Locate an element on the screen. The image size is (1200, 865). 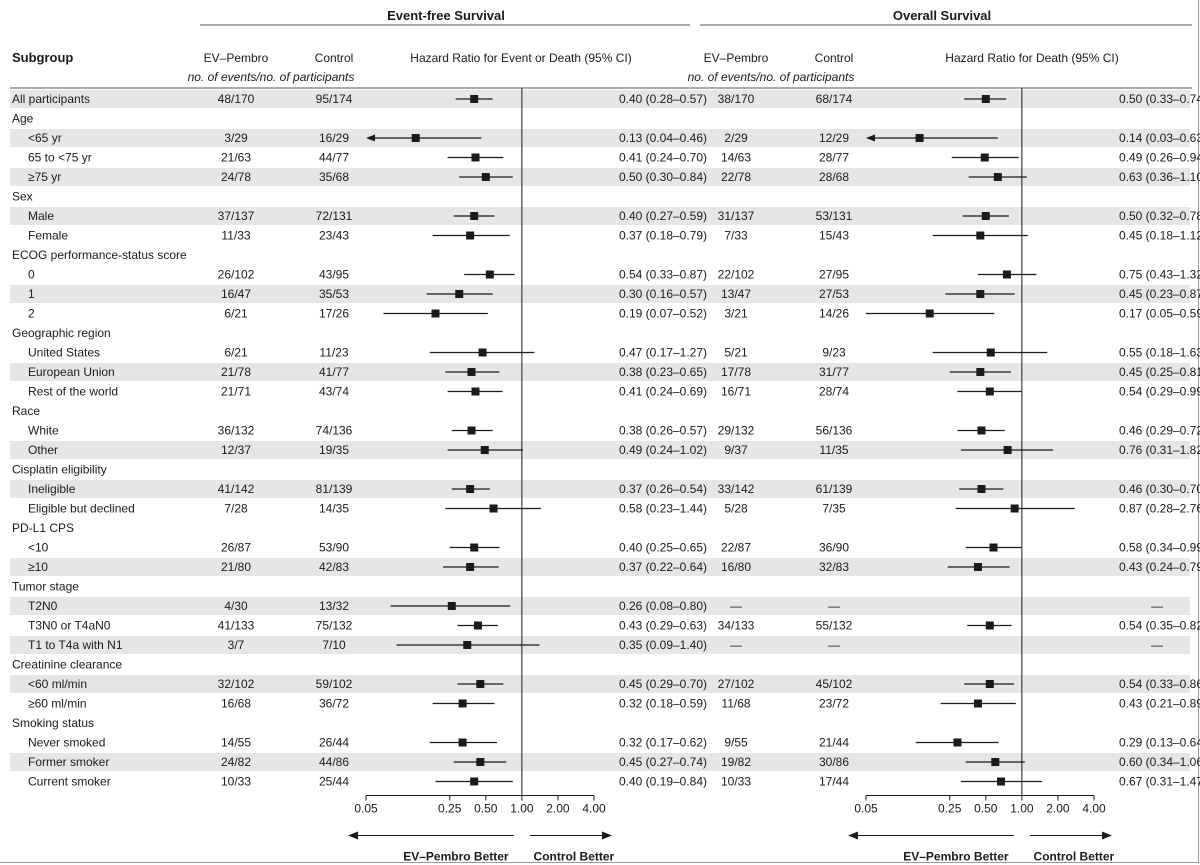
efs-control-count: 13/32 is located at coordinates (334, 606).